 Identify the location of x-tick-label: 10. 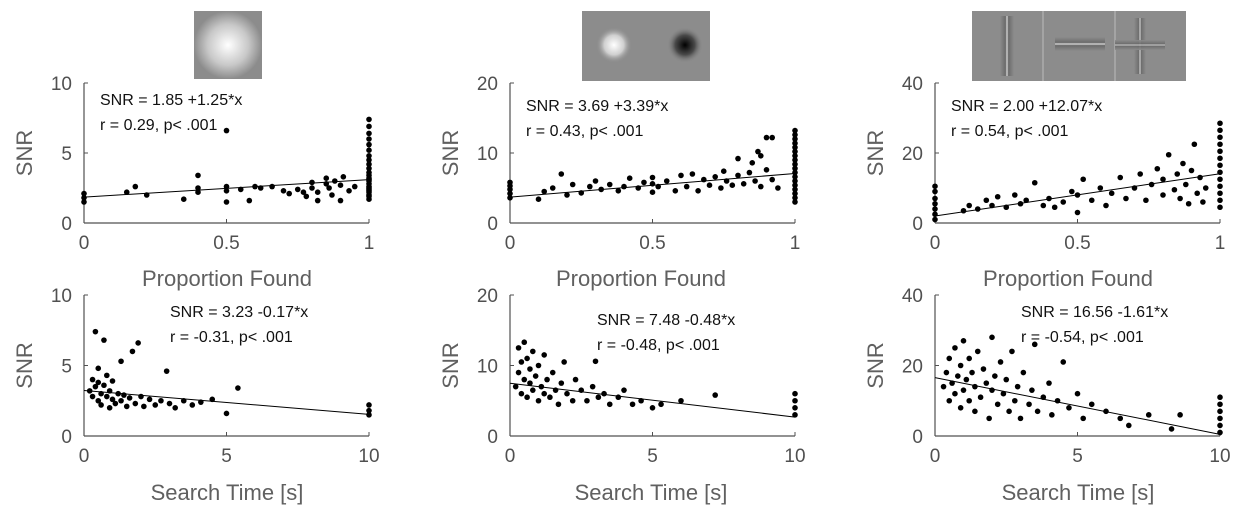
(368, 456).